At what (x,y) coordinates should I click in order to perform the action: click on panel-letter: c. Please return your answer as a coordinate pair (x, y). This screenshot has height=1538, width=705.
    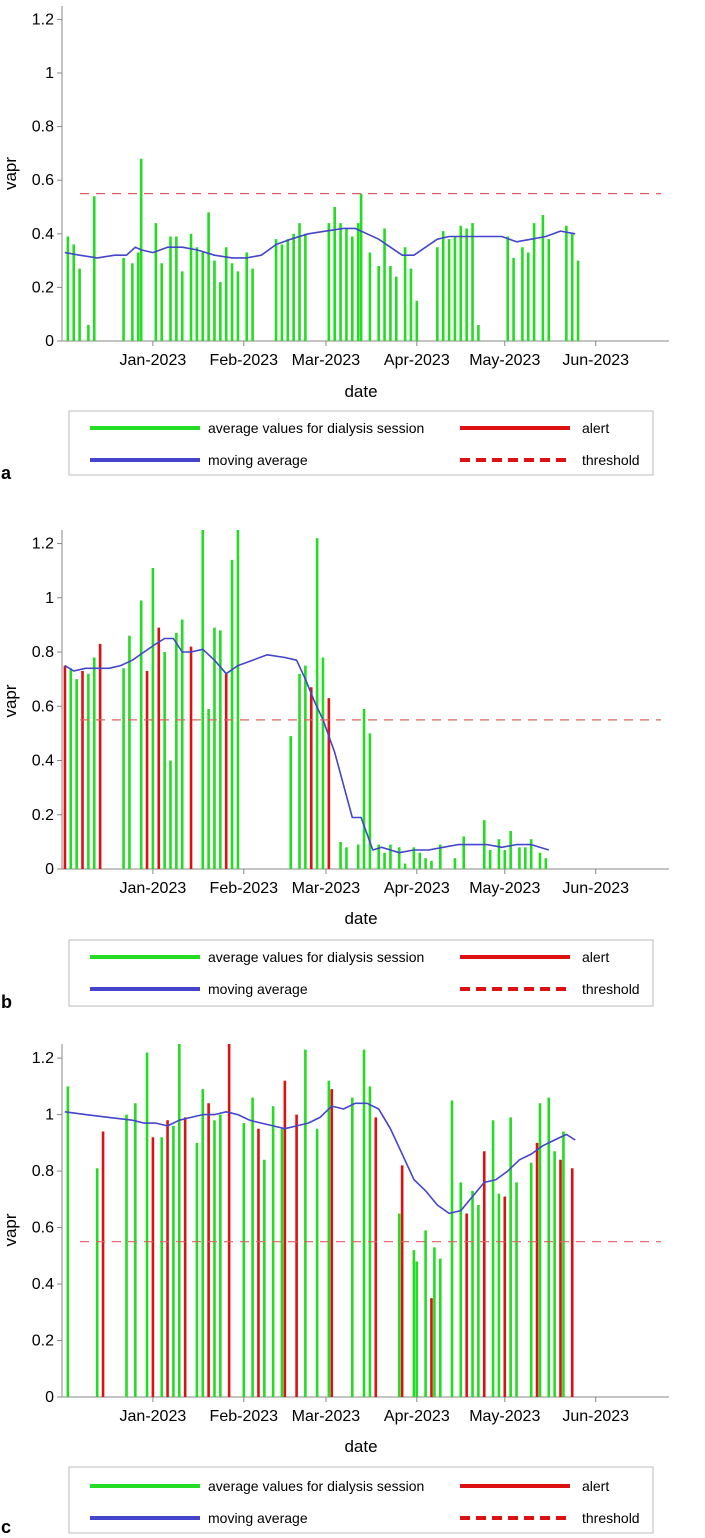
    Looking at the image, I should click on (6, 1527).